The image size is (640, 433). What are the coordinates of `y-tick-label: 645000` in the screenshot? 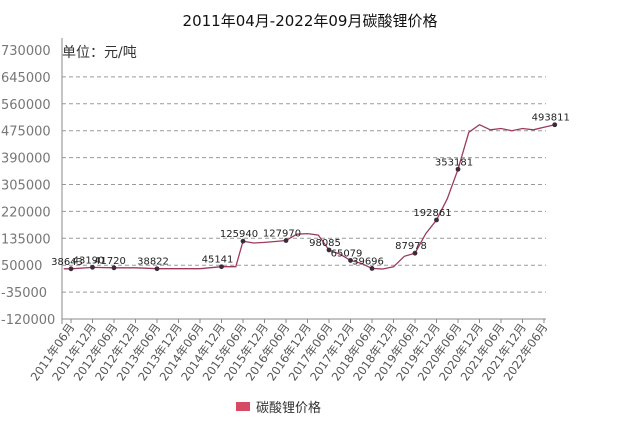 It's located at (26, 78).